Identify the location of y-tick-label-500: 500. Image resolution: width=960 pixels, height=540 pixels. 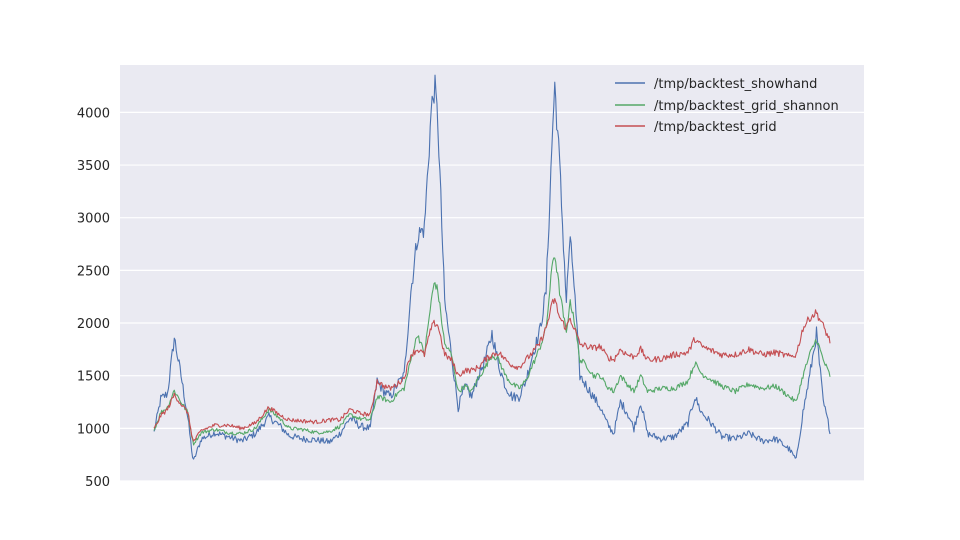
(97, 482).